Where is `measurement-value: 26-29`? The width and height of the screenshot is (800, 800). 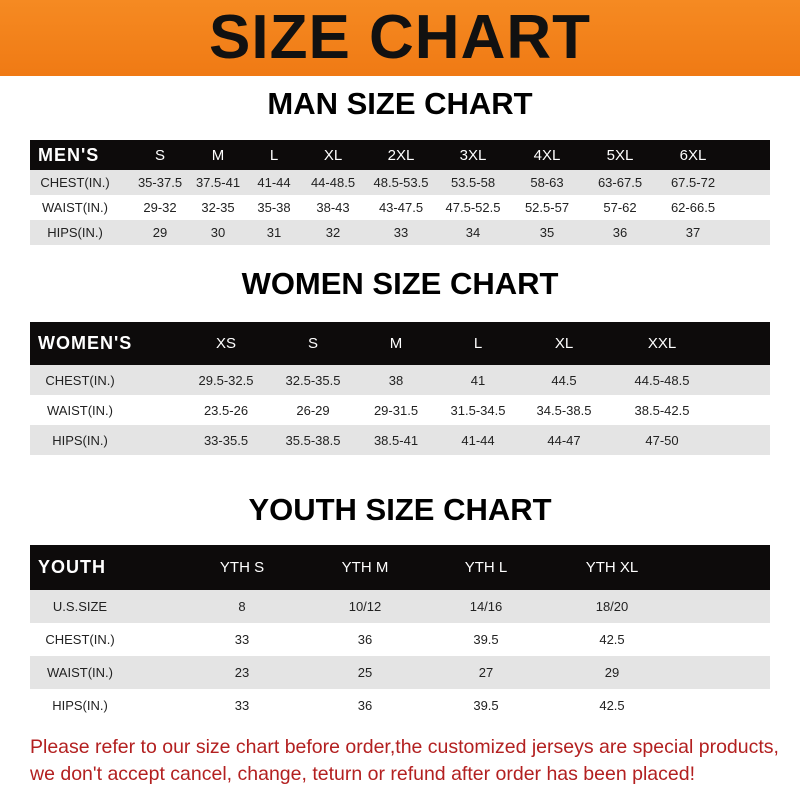
measurement-value: 26-29 is located at coordinates (313, 410).